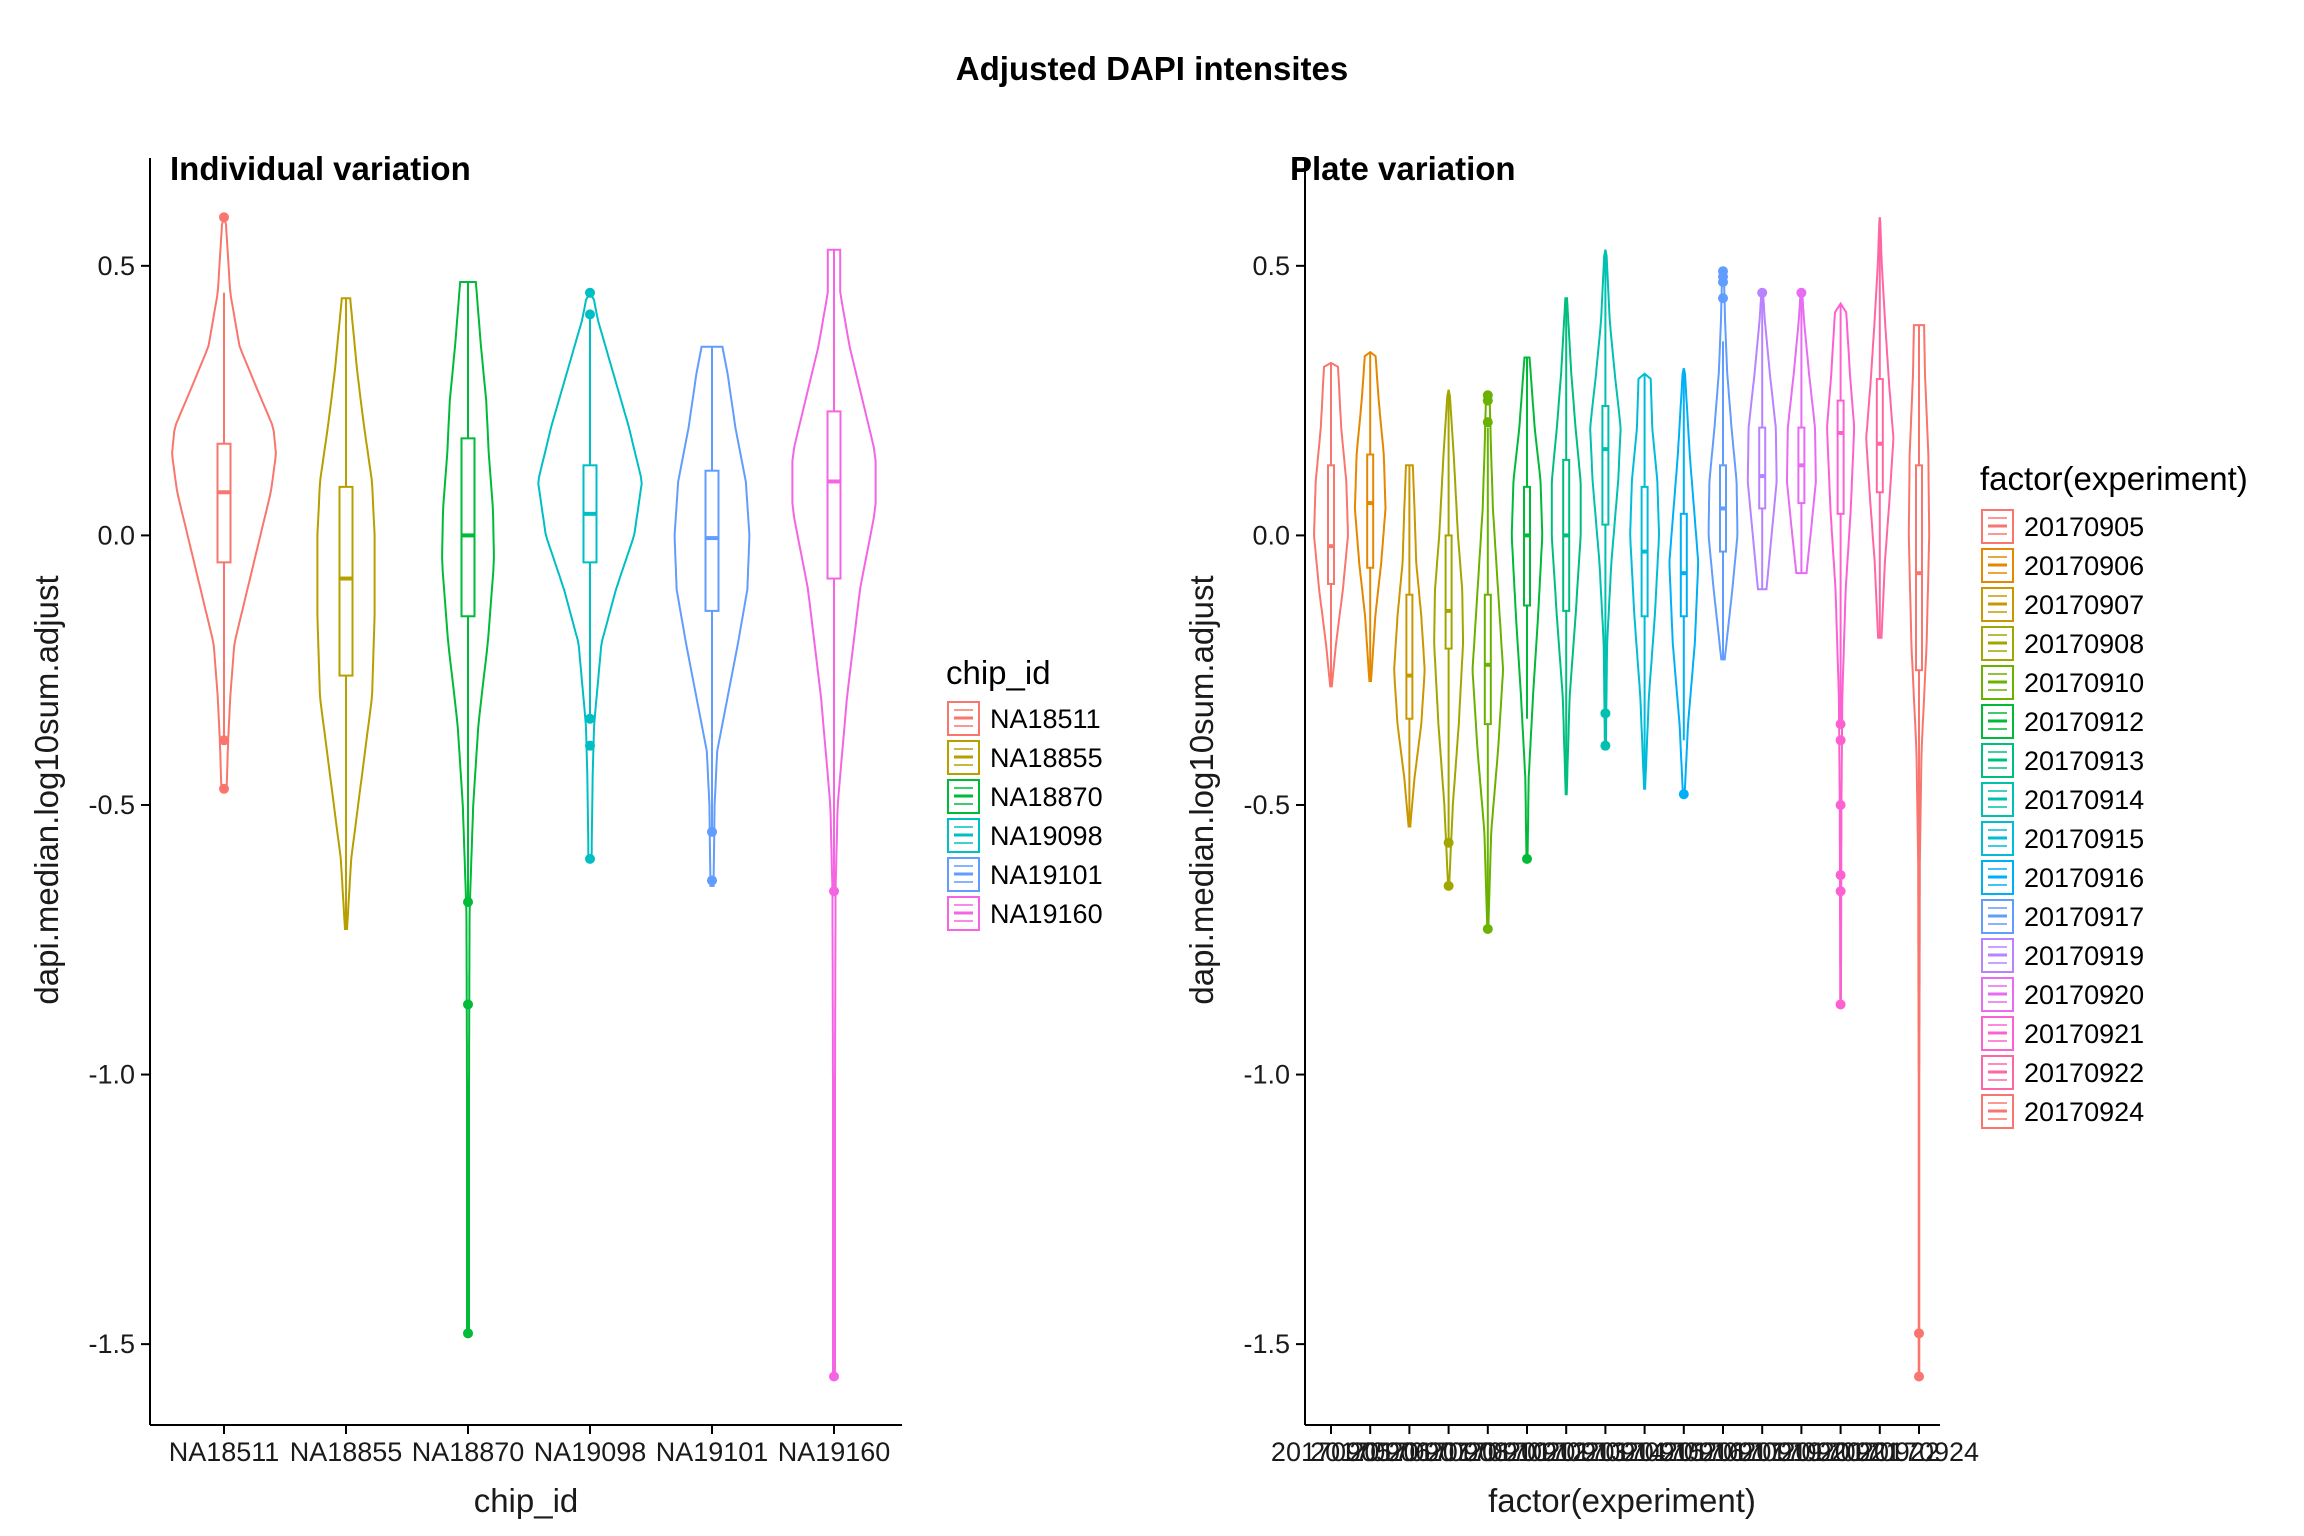 The width and height of the screenshot is (2304, 1536). Describe the element at coordinates (2084, 1112) in the screenshot. I see `legend-label: 20170924` at that location.